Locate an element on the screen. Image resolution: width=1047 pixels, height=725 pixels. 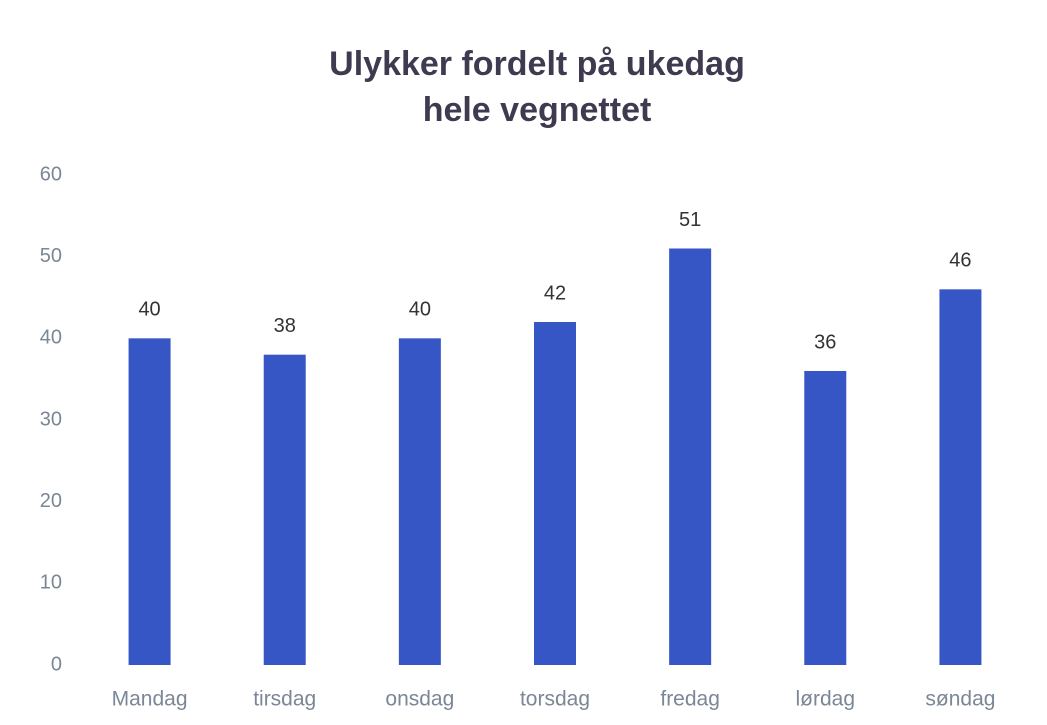
x-tick-label: tirsdag is located at coordinates (284, 699).